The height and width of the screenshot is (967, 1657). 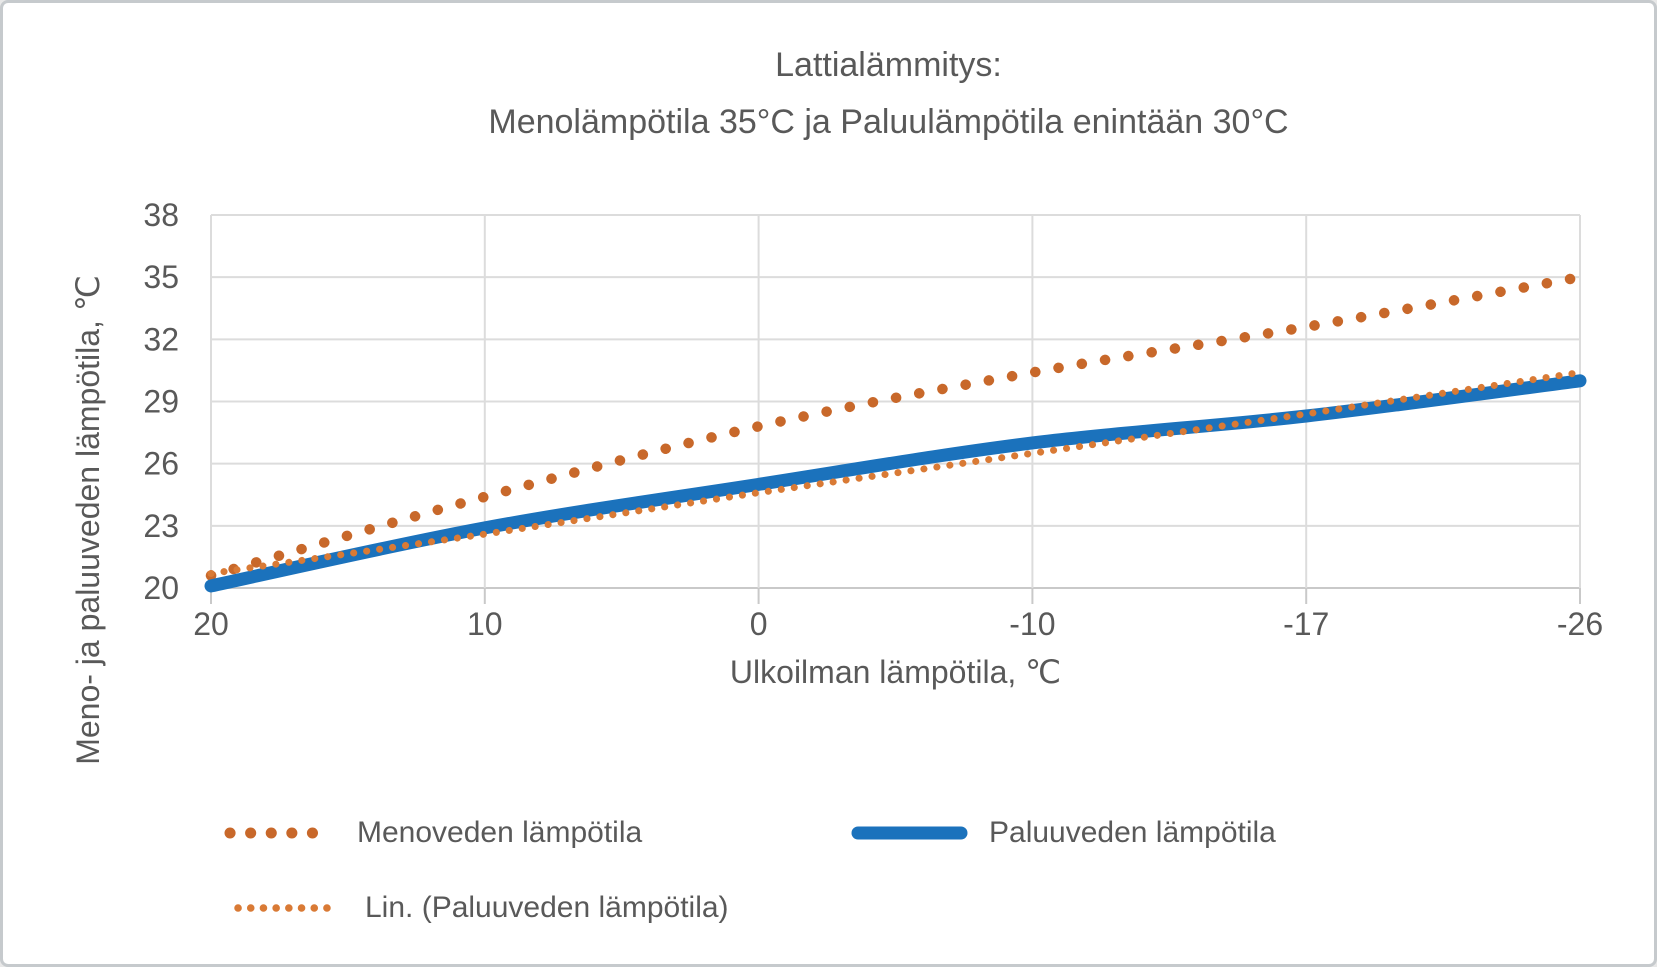 I want to click on legend-item-menoveden: Menoveden lämpötila, so click(x=432, y=833).